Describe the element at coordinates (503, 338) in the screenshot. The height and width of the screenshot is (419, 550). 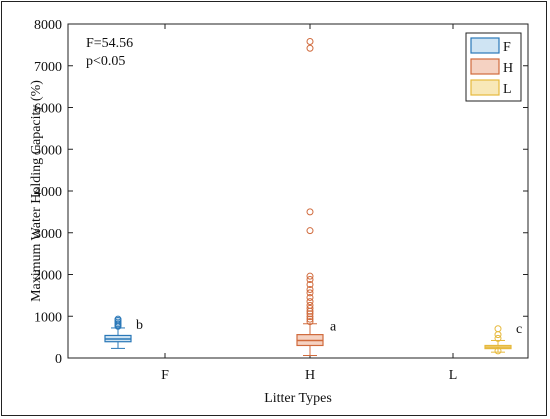
I see `box-group-l: c` at that location.